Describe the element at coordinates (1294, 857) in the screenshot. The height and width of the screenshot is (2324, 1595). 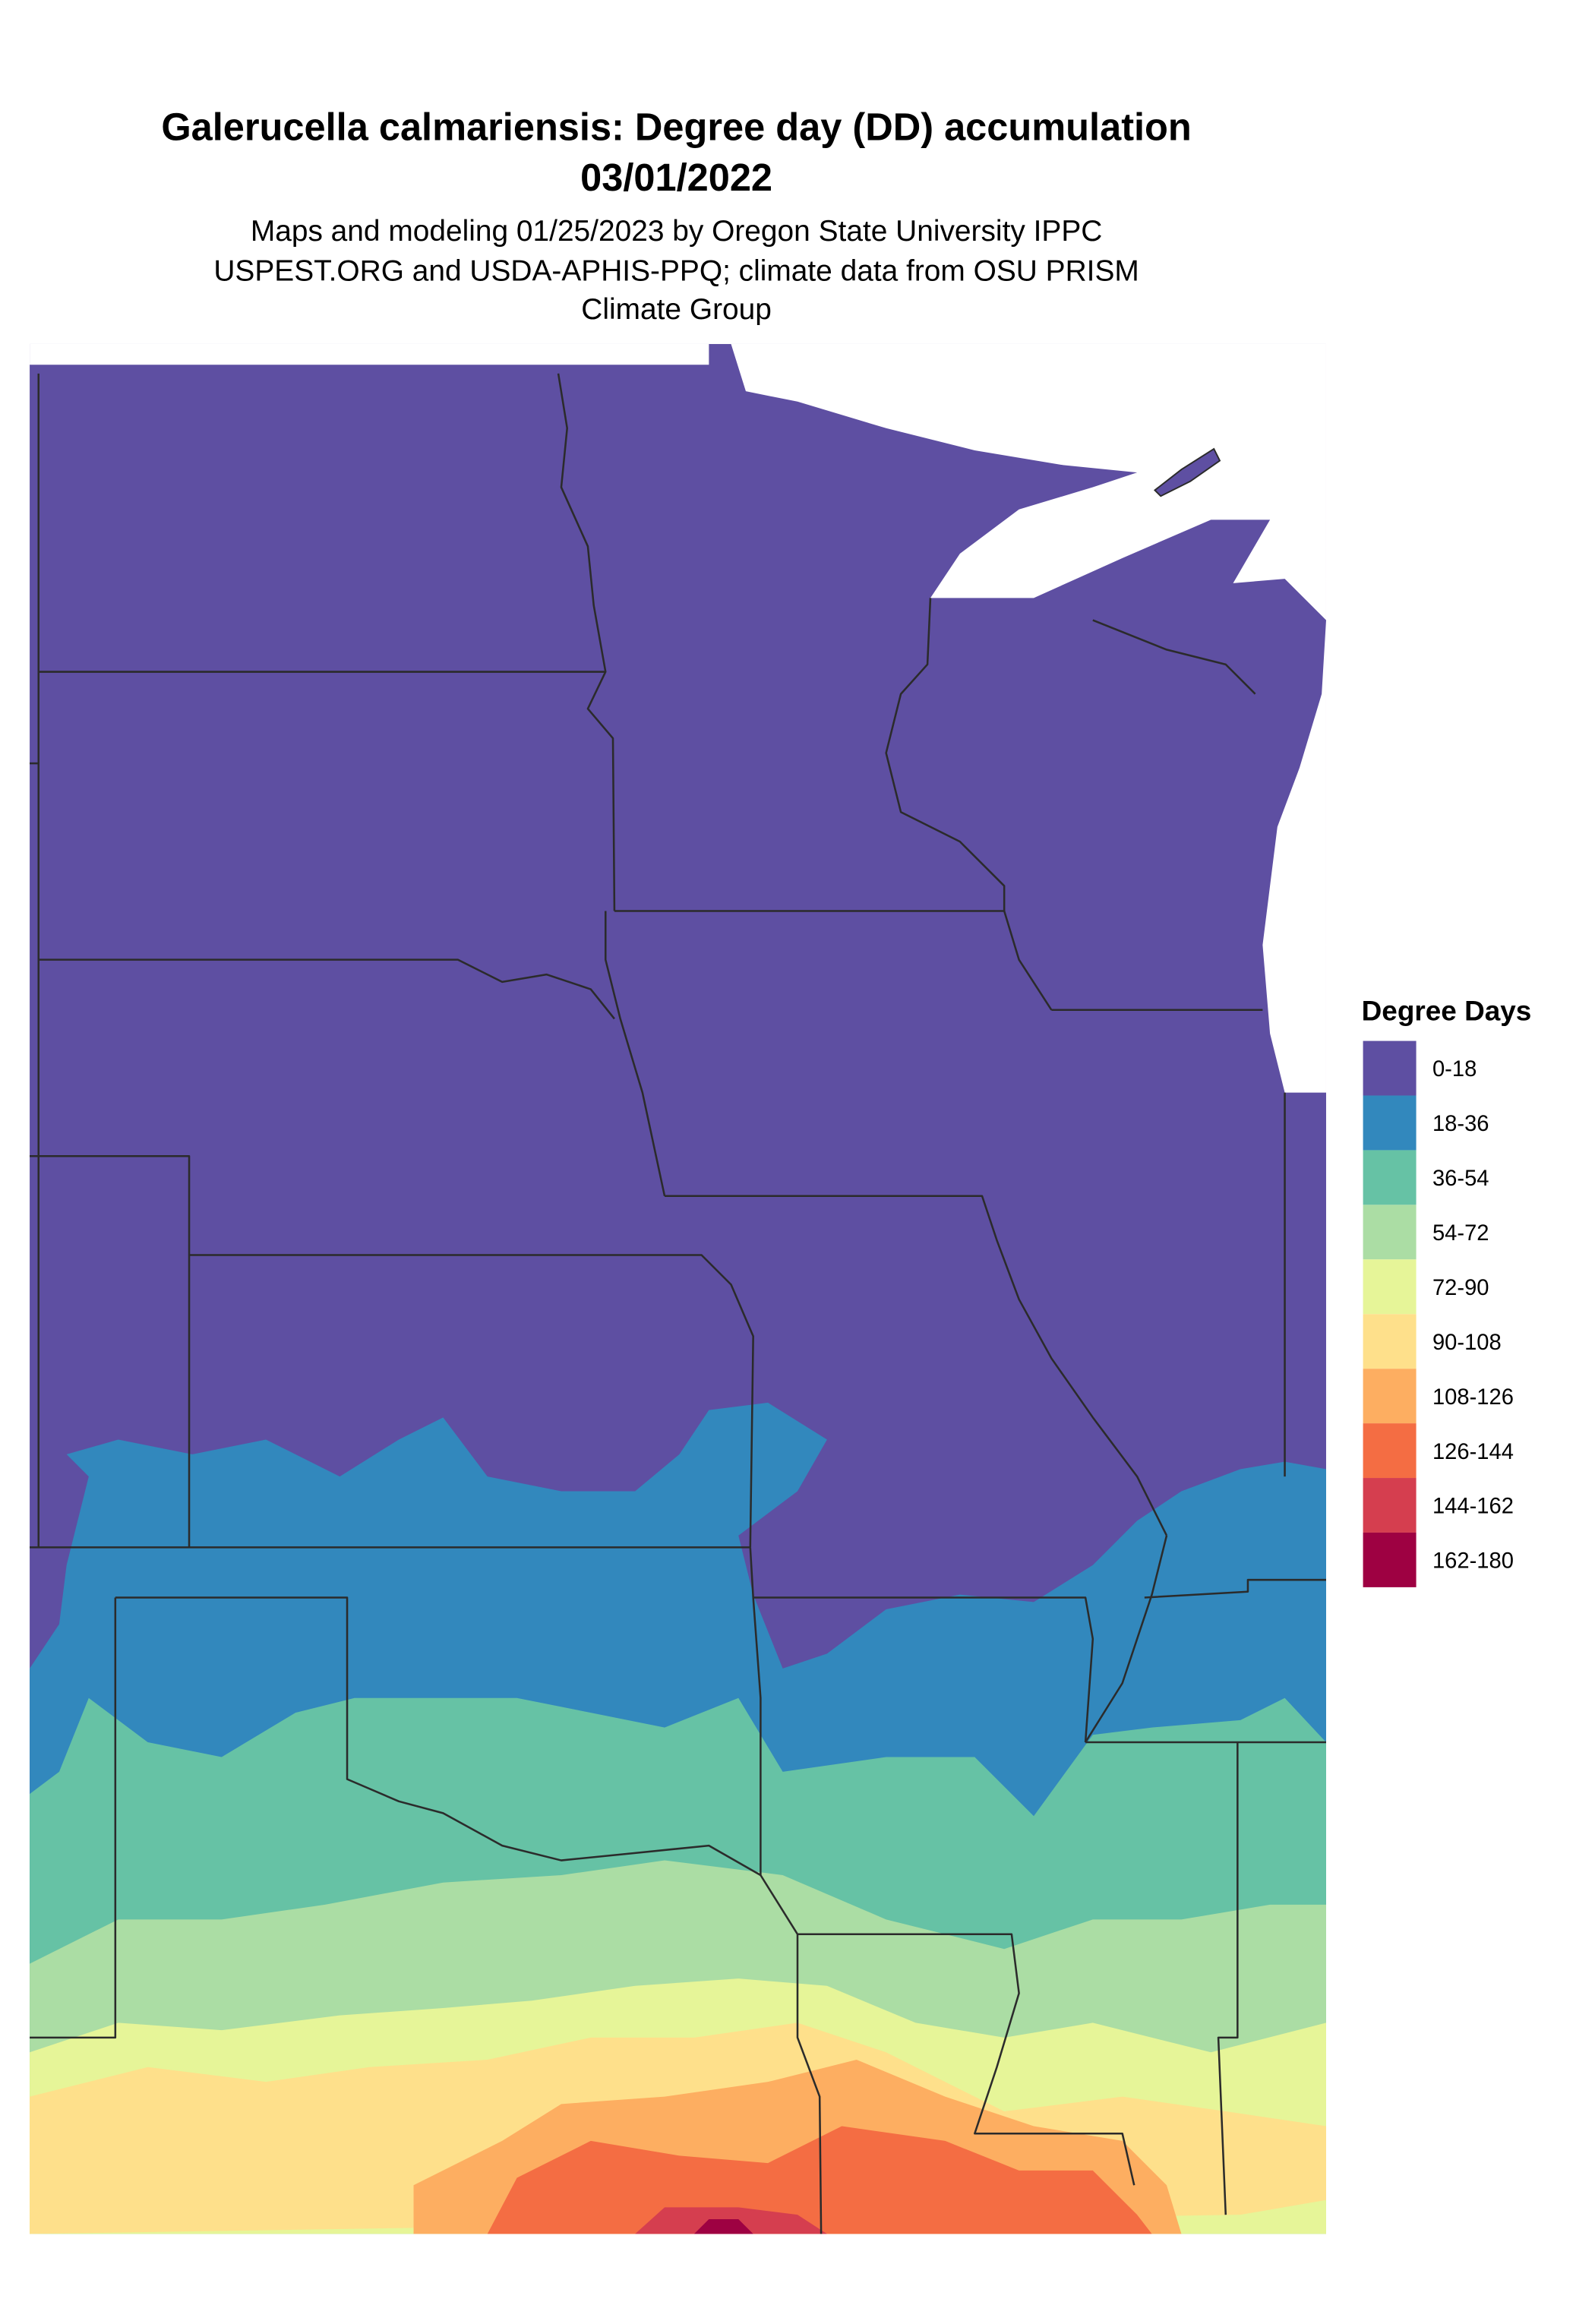
I see `lake-michigan` at that location.